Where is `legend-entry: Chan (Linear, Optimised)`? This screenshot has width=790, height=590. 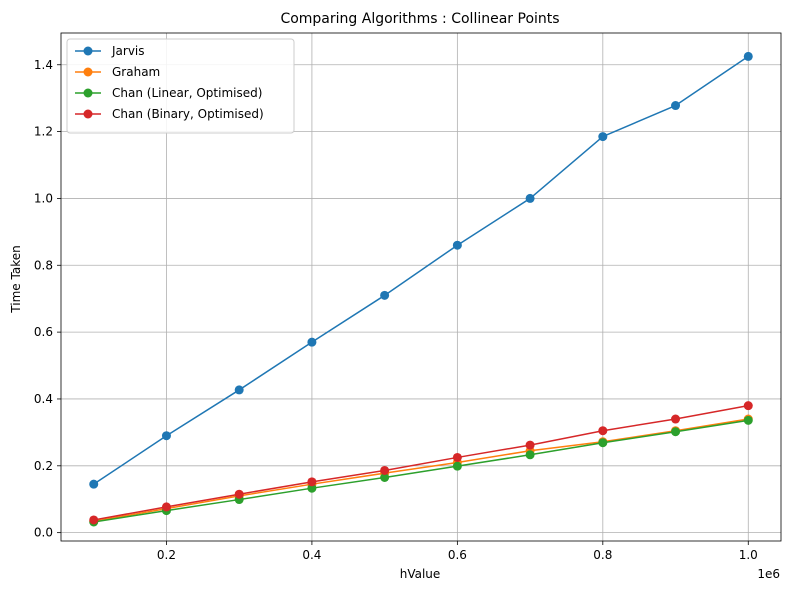
legend-entry: Chan (Linear, Optimised) is located at coordinates (168, 93).